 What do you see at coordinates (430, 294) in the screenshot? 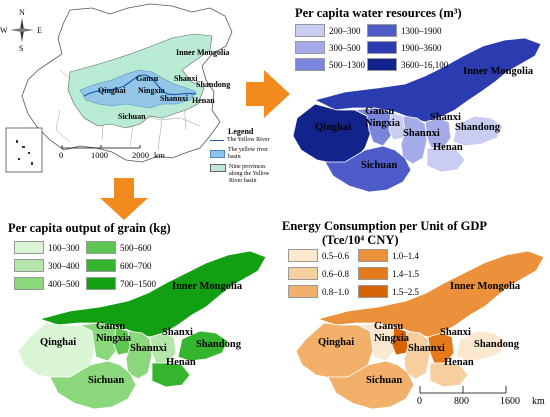
I see `energy-inner-mongolia` at bounding box center [430, 294].